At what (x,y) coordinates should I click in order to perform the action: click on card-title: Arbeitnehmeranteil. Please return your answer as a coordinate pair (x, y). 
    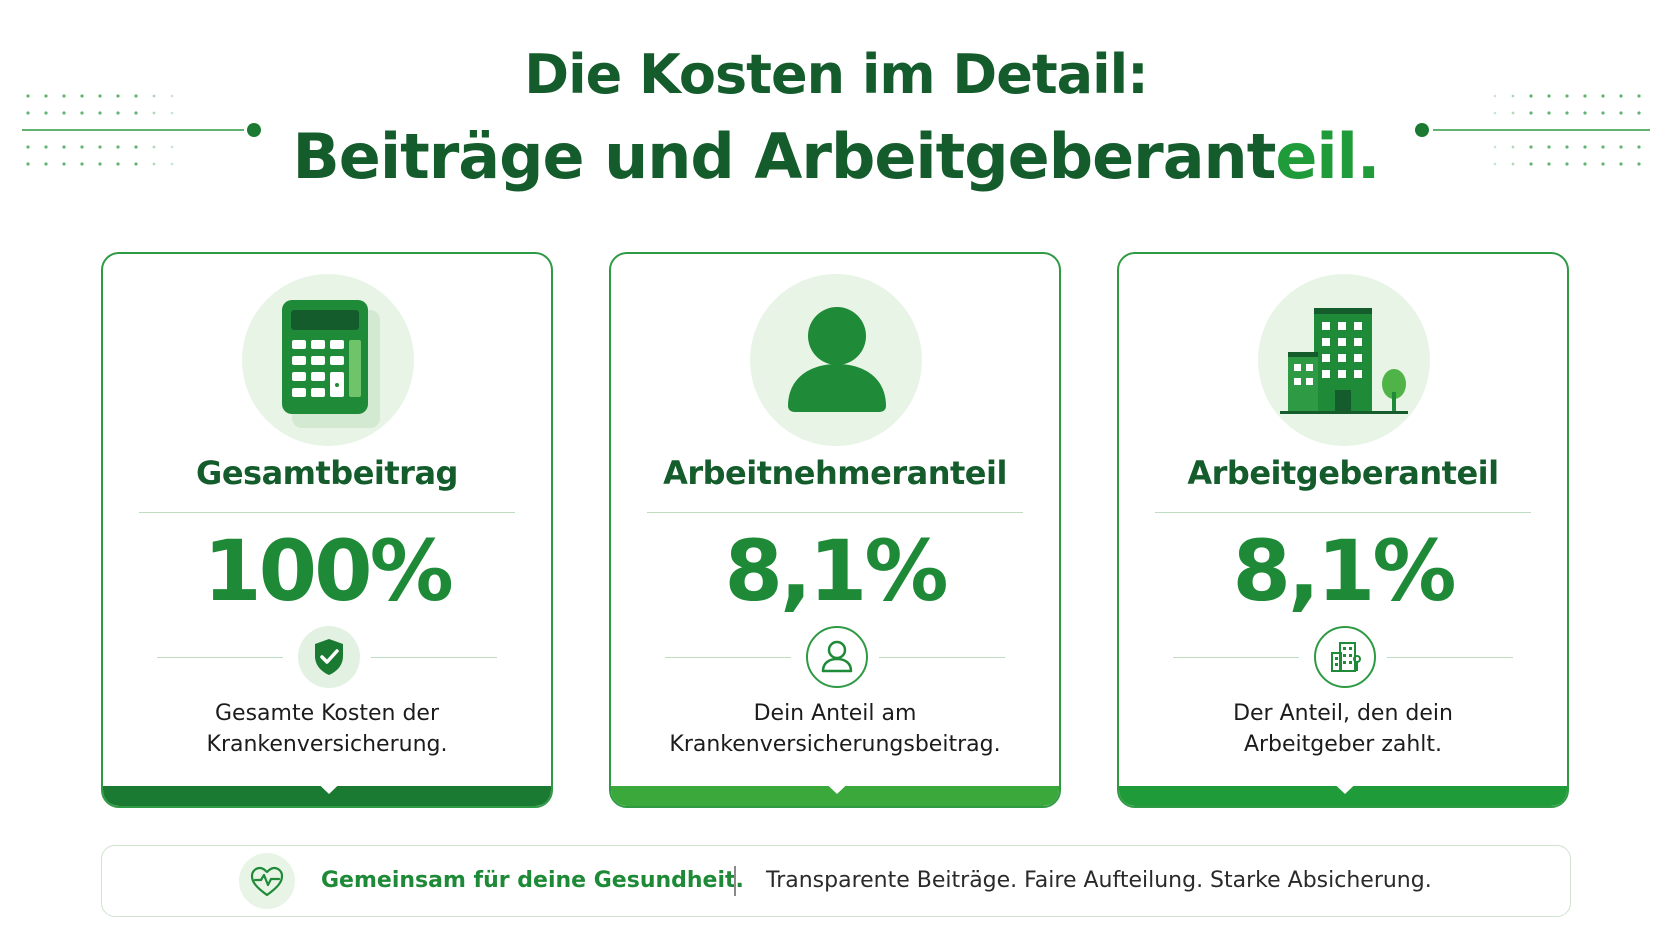
    Looking at the image, I should click on (835, 473).